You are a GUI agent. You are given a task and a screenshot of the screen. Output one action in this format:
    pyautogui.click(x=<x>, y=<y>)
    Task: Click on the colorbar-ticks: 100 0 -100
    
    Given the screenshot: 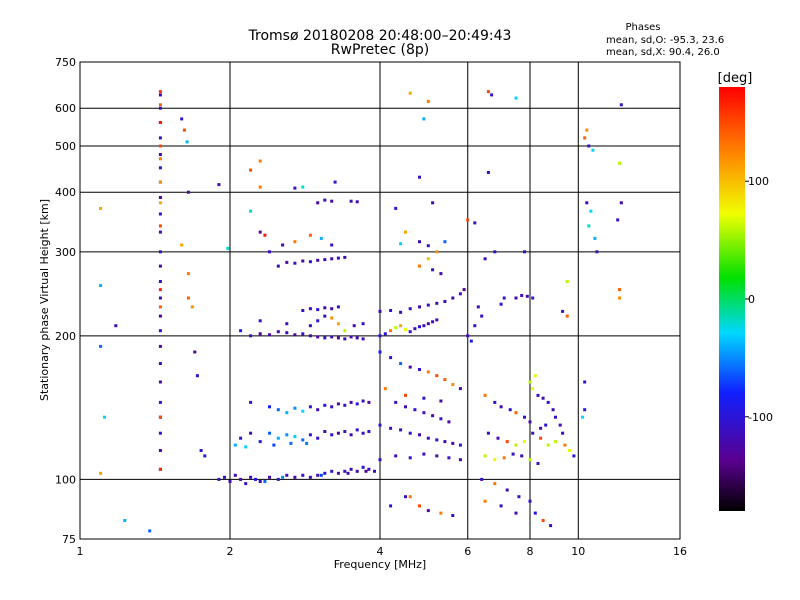 What is the action you would take?
    pyautogui.click(x=759, y=299)
    